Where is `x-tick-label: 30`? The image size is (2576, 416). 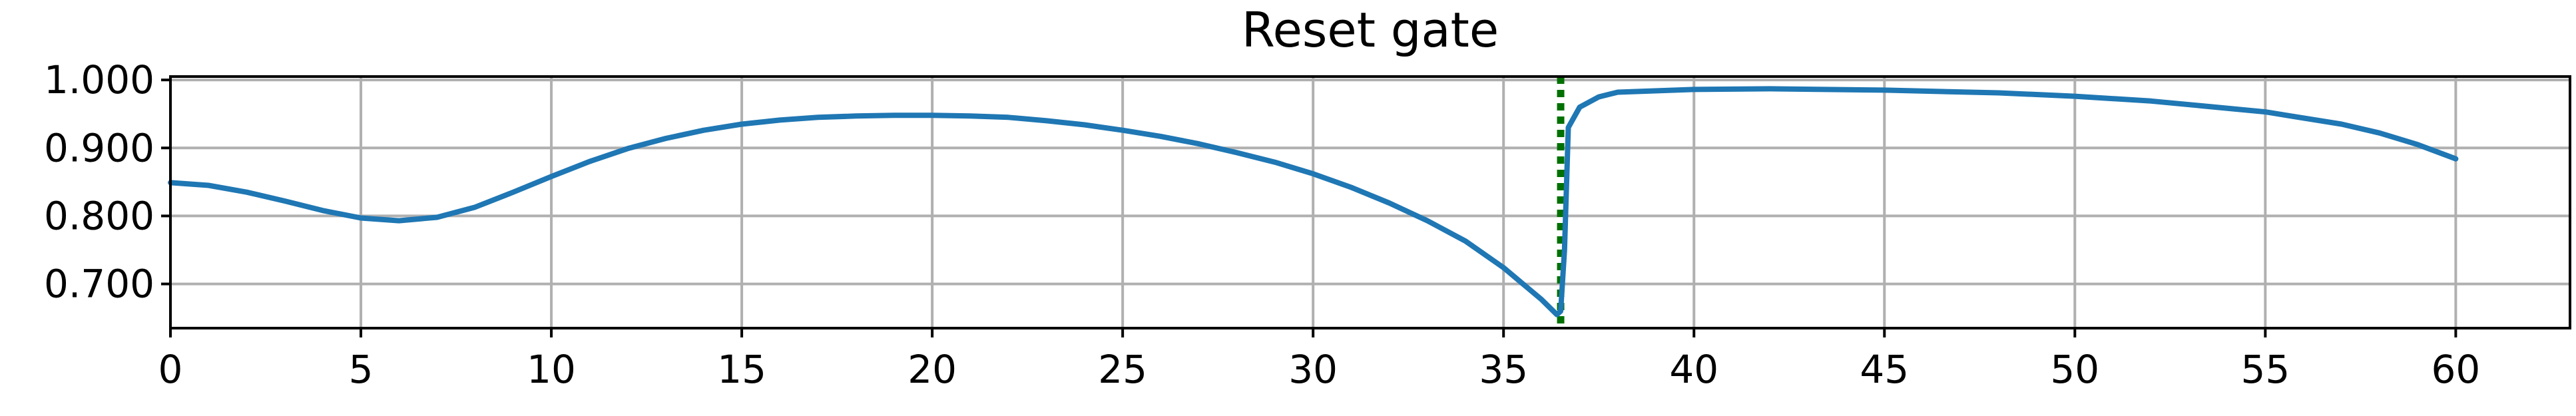
x-tick-label: 30 is located at coordinates (1313, 369).